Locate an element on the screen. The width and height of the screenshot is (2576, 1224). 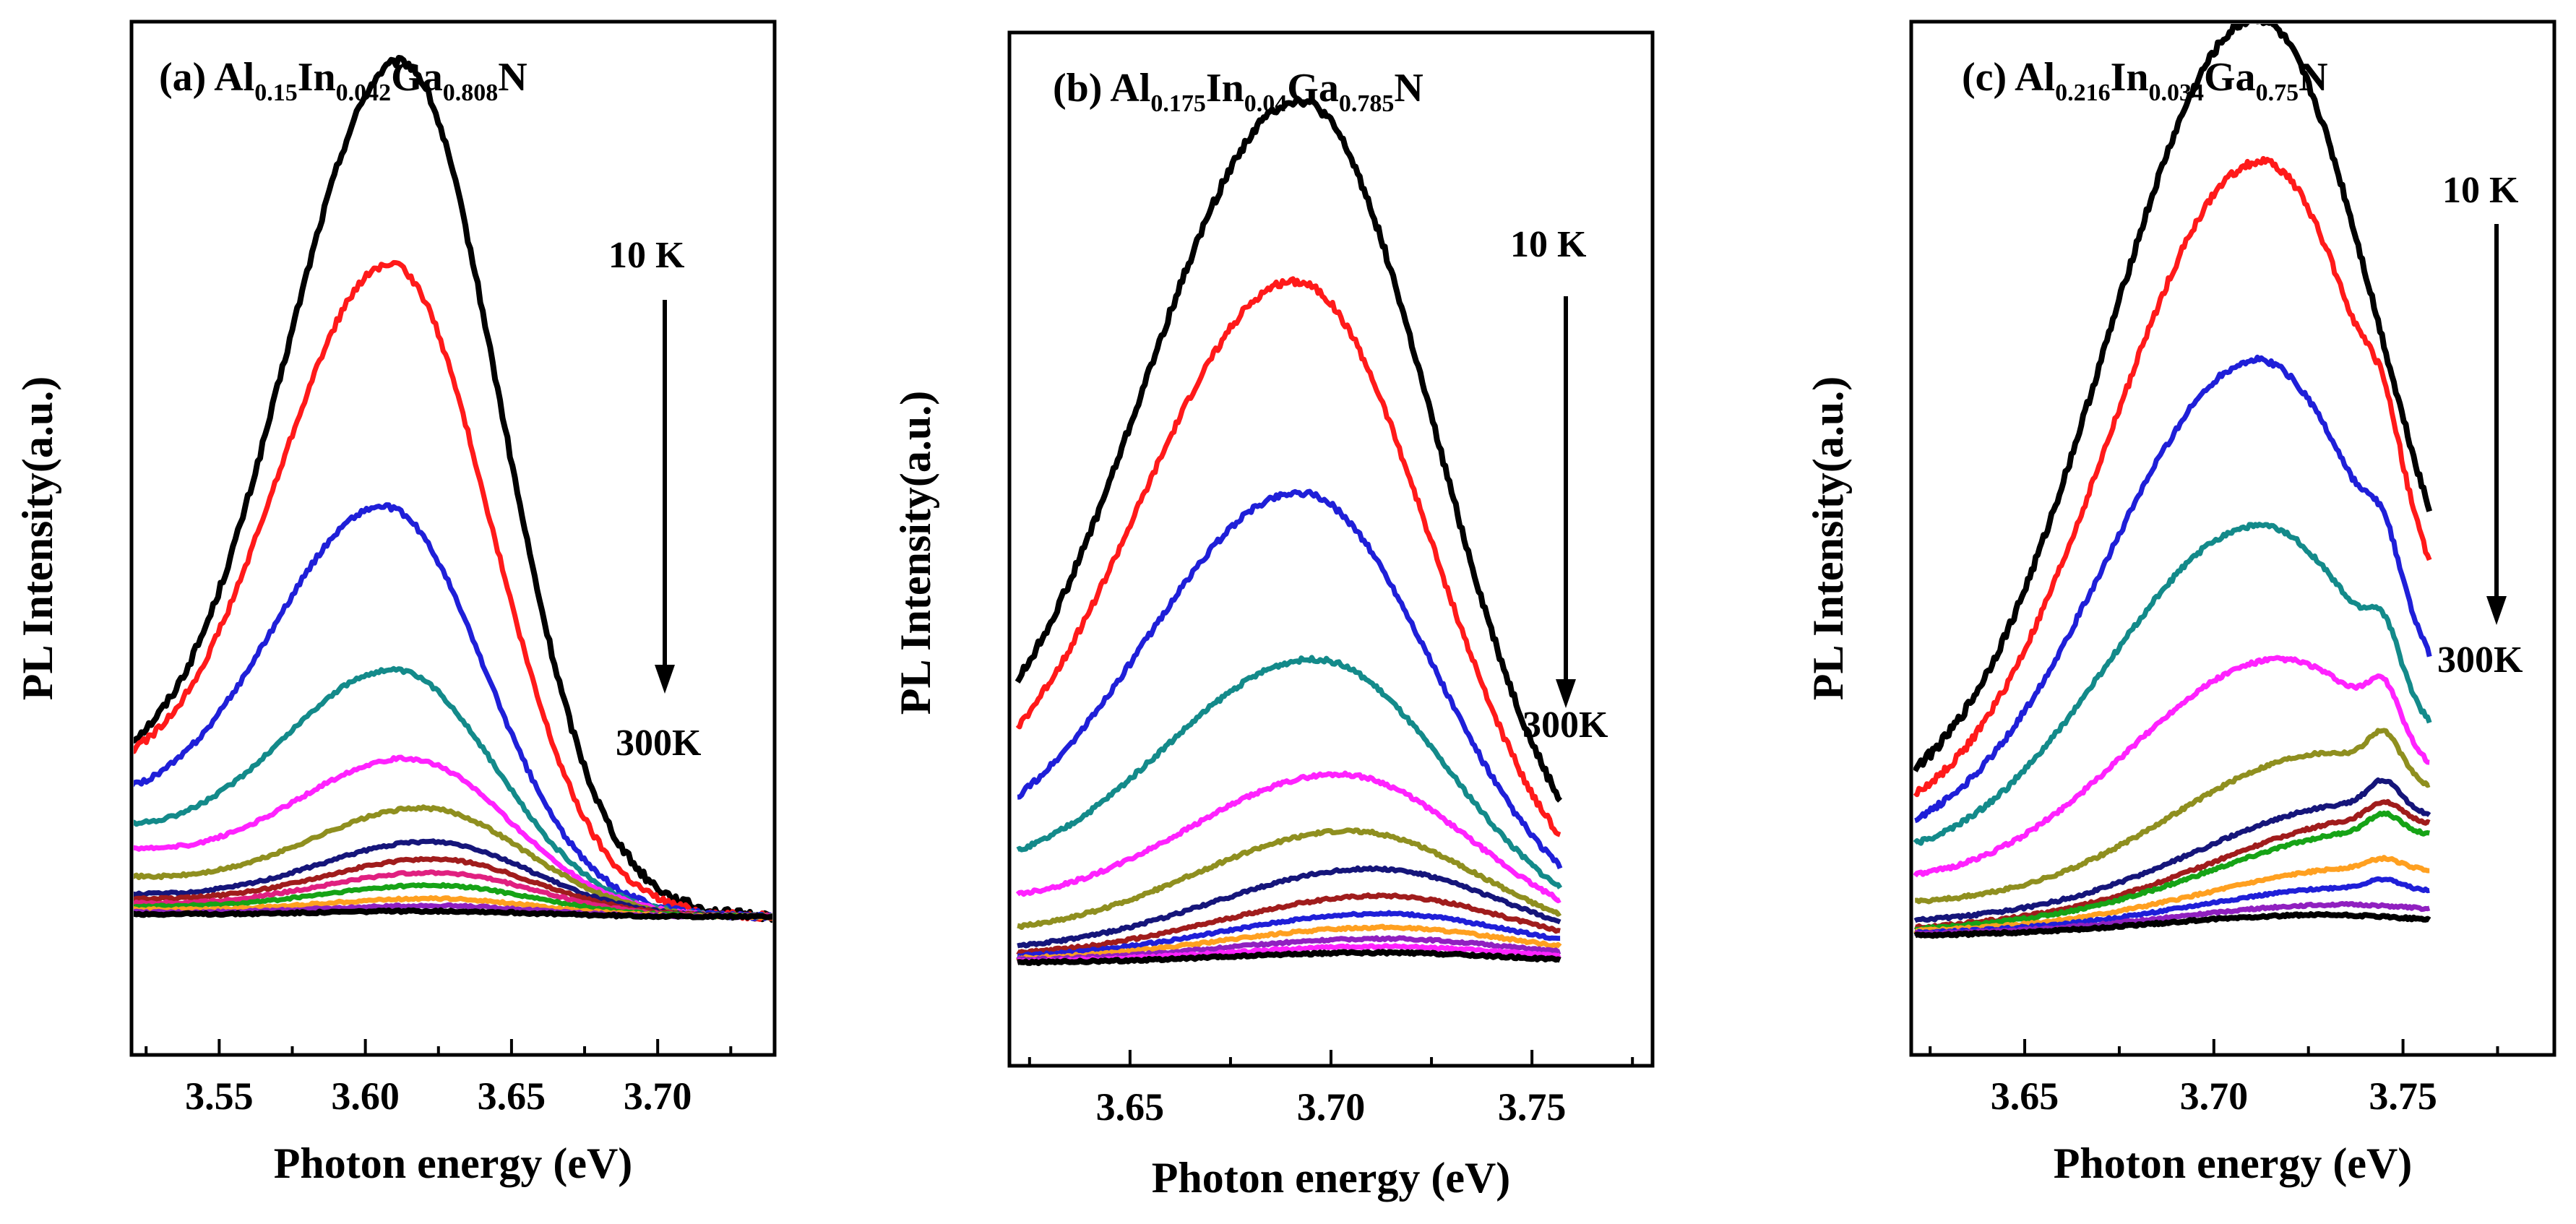
panel-c-annotation-bottom: 300K is located at coordinates (2480, 660).